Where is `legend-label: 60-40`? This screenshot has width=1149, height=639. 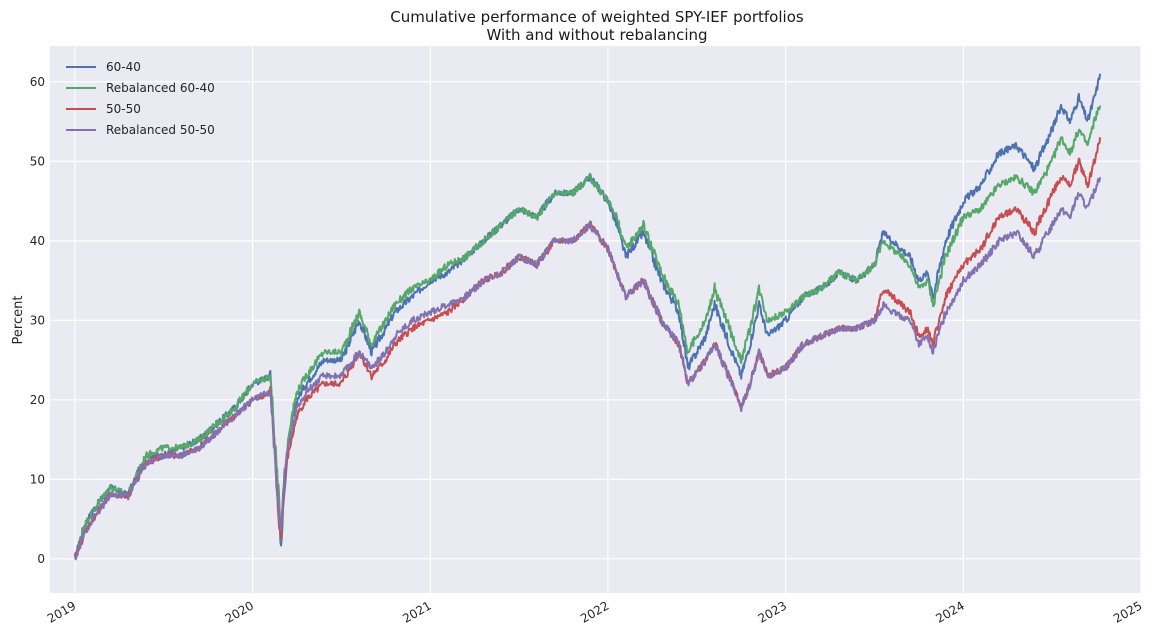 legend-label: 60-40 is located at coordinates (123, 67).